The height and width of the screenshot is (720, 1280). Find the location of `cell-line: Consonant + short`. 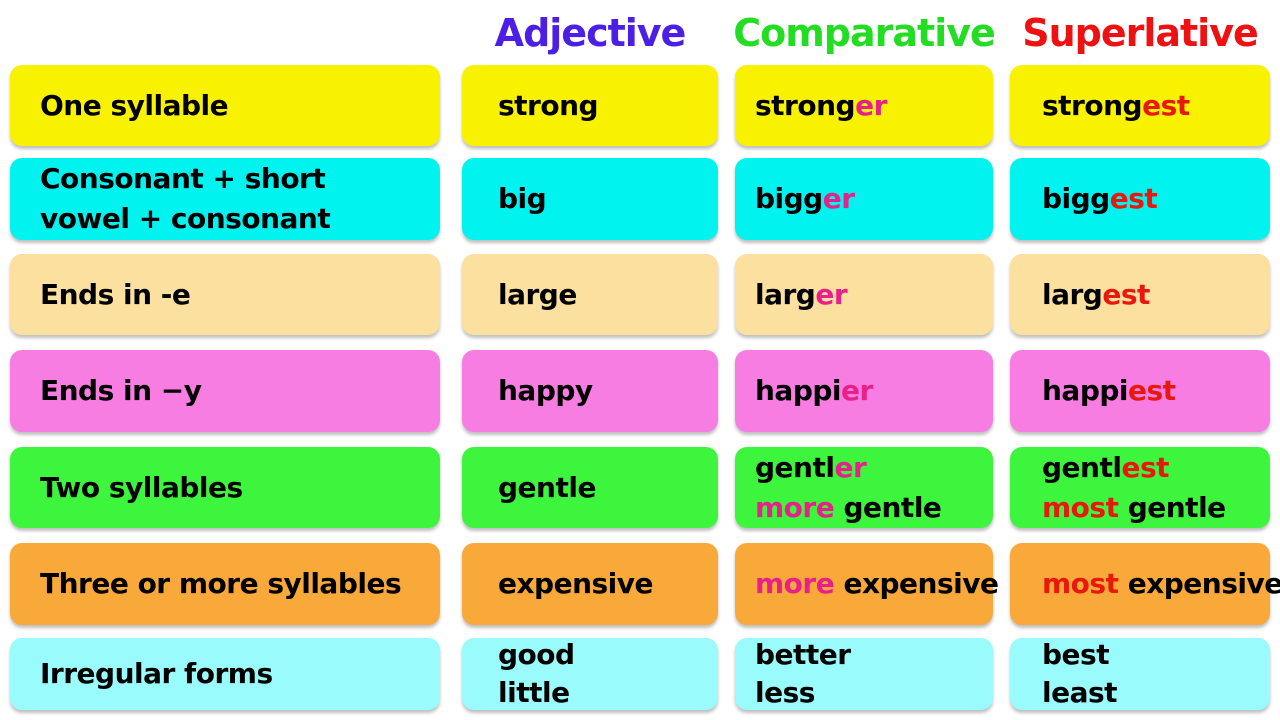

cell-line: Consonant + short is located at coordinates (240, 179).